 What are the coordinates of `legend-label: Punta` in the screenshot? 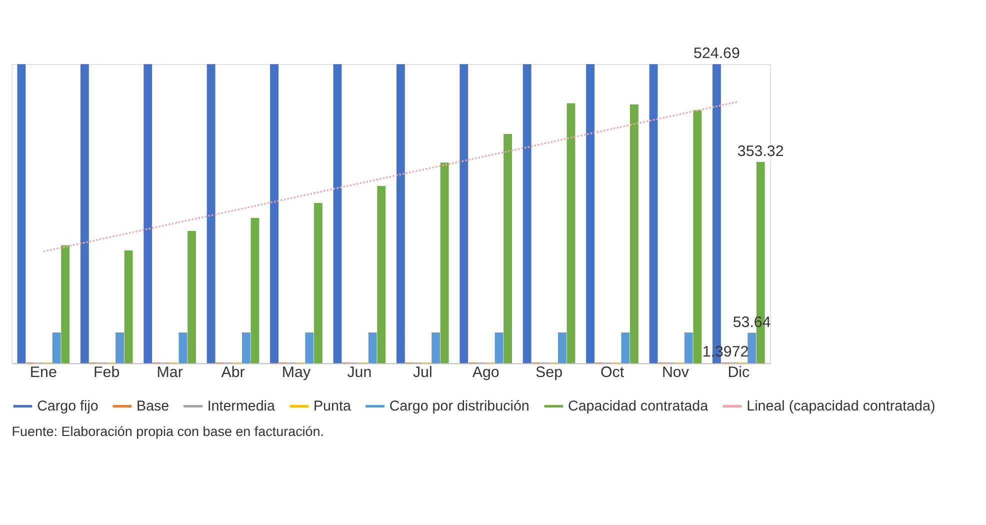 It's located at (332, 406).